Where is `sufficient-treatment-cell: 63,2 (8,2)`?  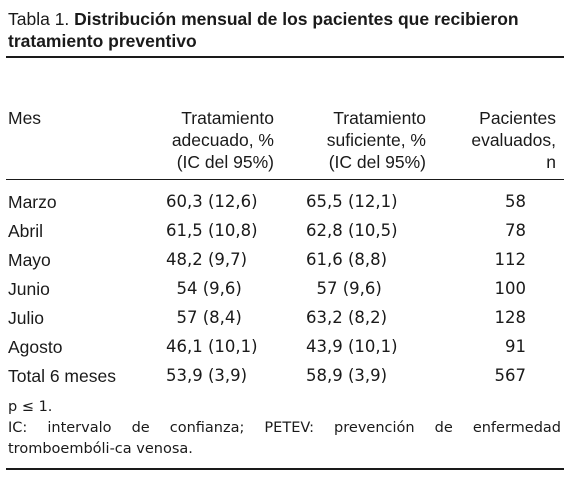 sufficient-treatment-cell: 63,2 (8,2) is located at coordinates (347, 317).